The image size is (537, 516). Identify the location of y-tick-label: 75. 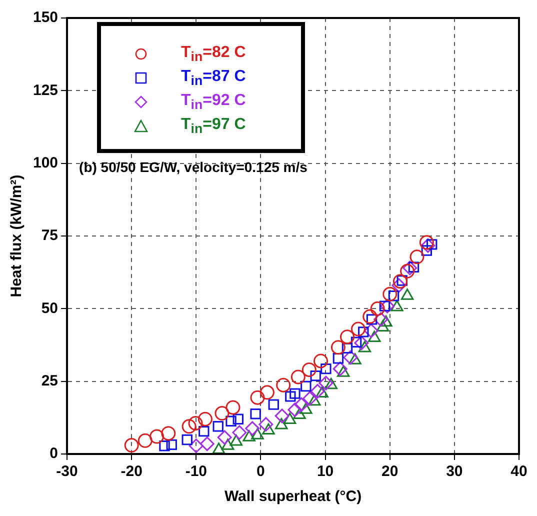
(49, 235).